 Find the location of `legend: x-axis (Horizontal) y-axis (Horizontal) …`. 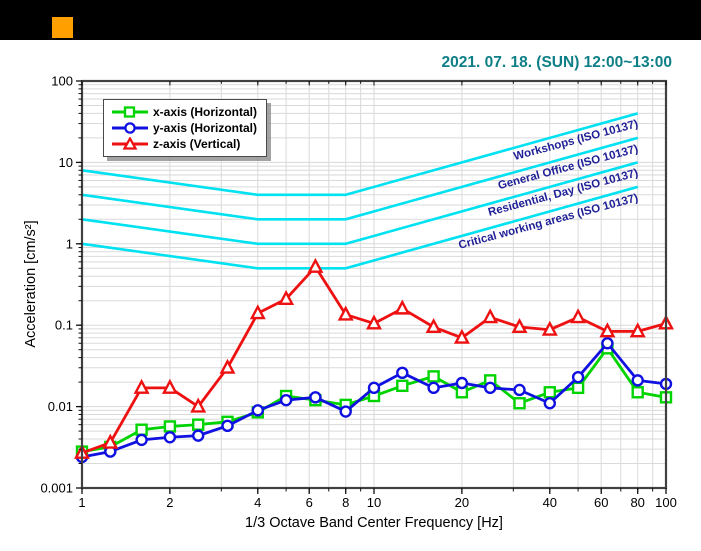

legend: x-axis (Horizontal) y-axis (Horizontal) … is located at coordinates (185, 128).